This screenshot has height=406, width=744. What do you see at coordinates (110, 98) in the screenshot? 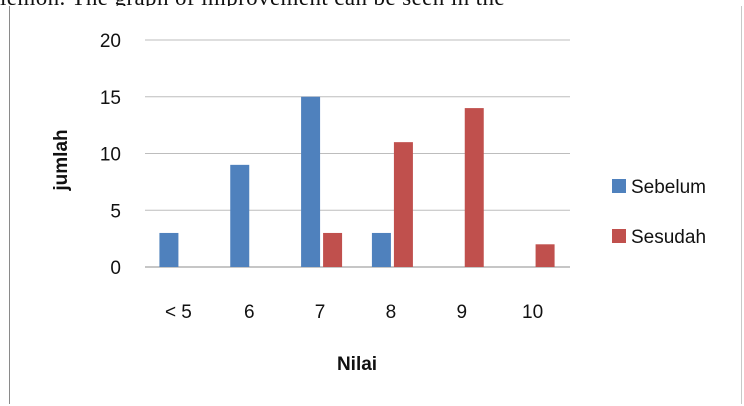
I see `y-tick-label: 15` at bounding box center [110, 98].